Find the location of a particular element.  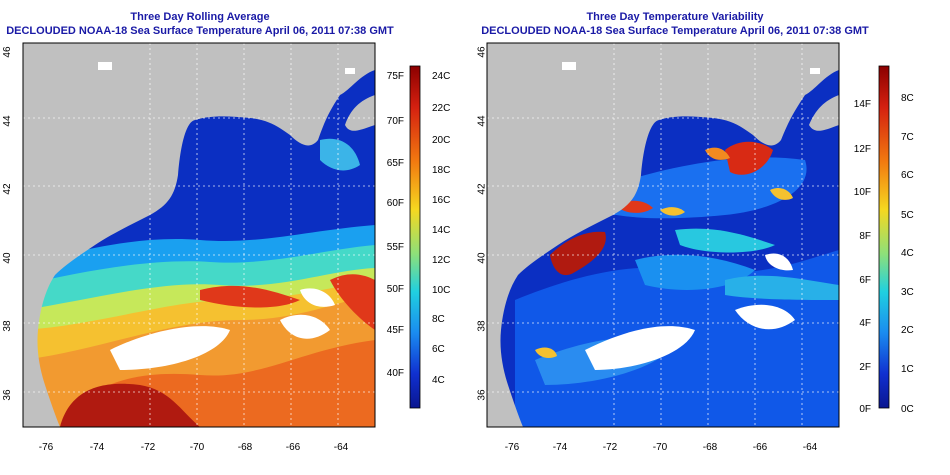

right-cb-f-tick: 10F is located at coordinates (862, 192).